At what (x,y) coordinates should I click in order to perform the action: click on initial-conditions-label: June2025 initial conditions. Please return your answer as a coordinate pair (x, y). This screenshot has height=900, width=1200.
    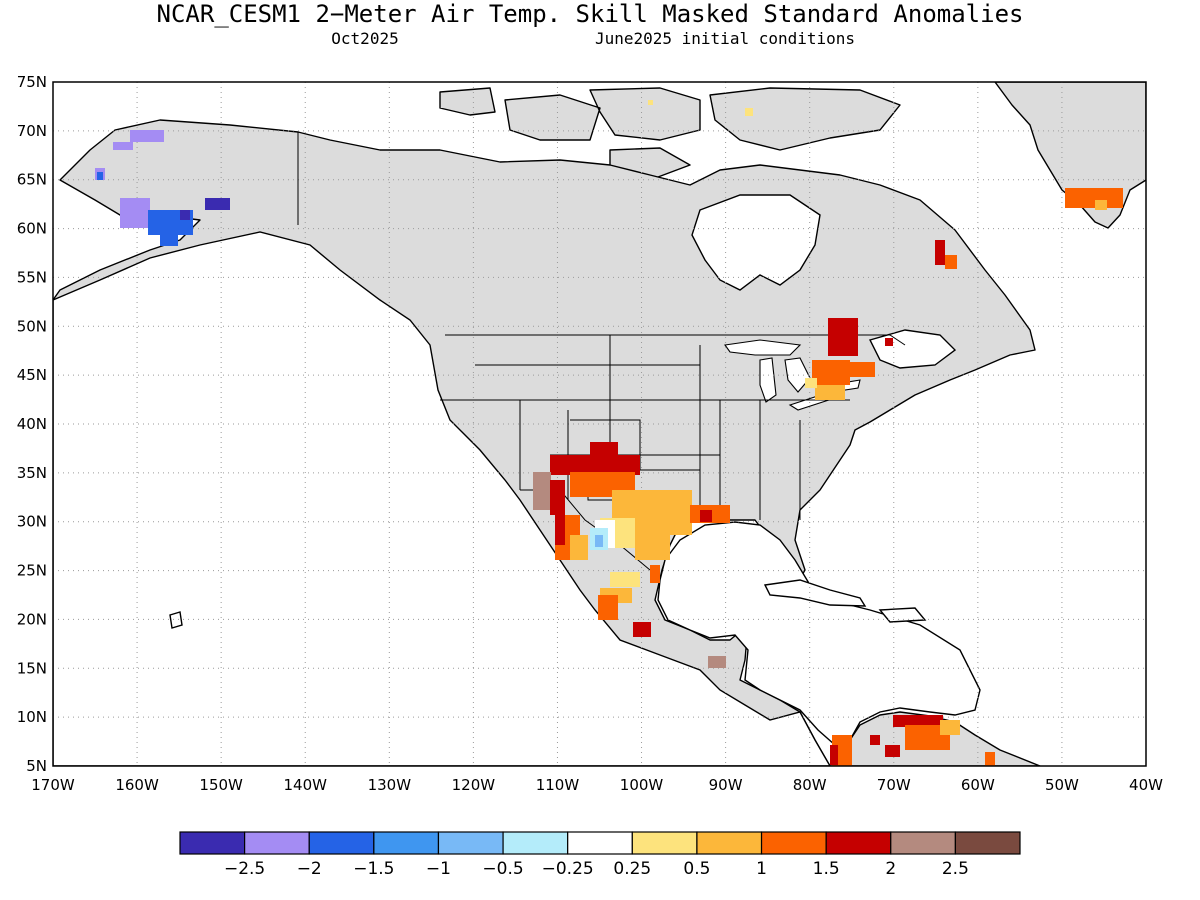
    Looking at the image, I should click on (725, 38).